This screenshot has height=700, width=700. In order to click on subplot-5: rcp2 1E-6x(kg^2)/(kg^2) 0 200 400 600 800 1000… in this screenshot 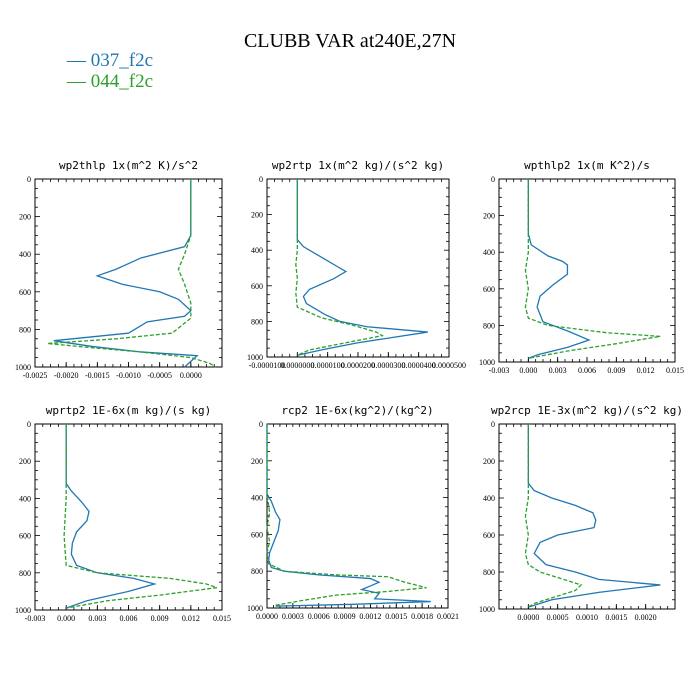, I will do `click(353, 512)`.